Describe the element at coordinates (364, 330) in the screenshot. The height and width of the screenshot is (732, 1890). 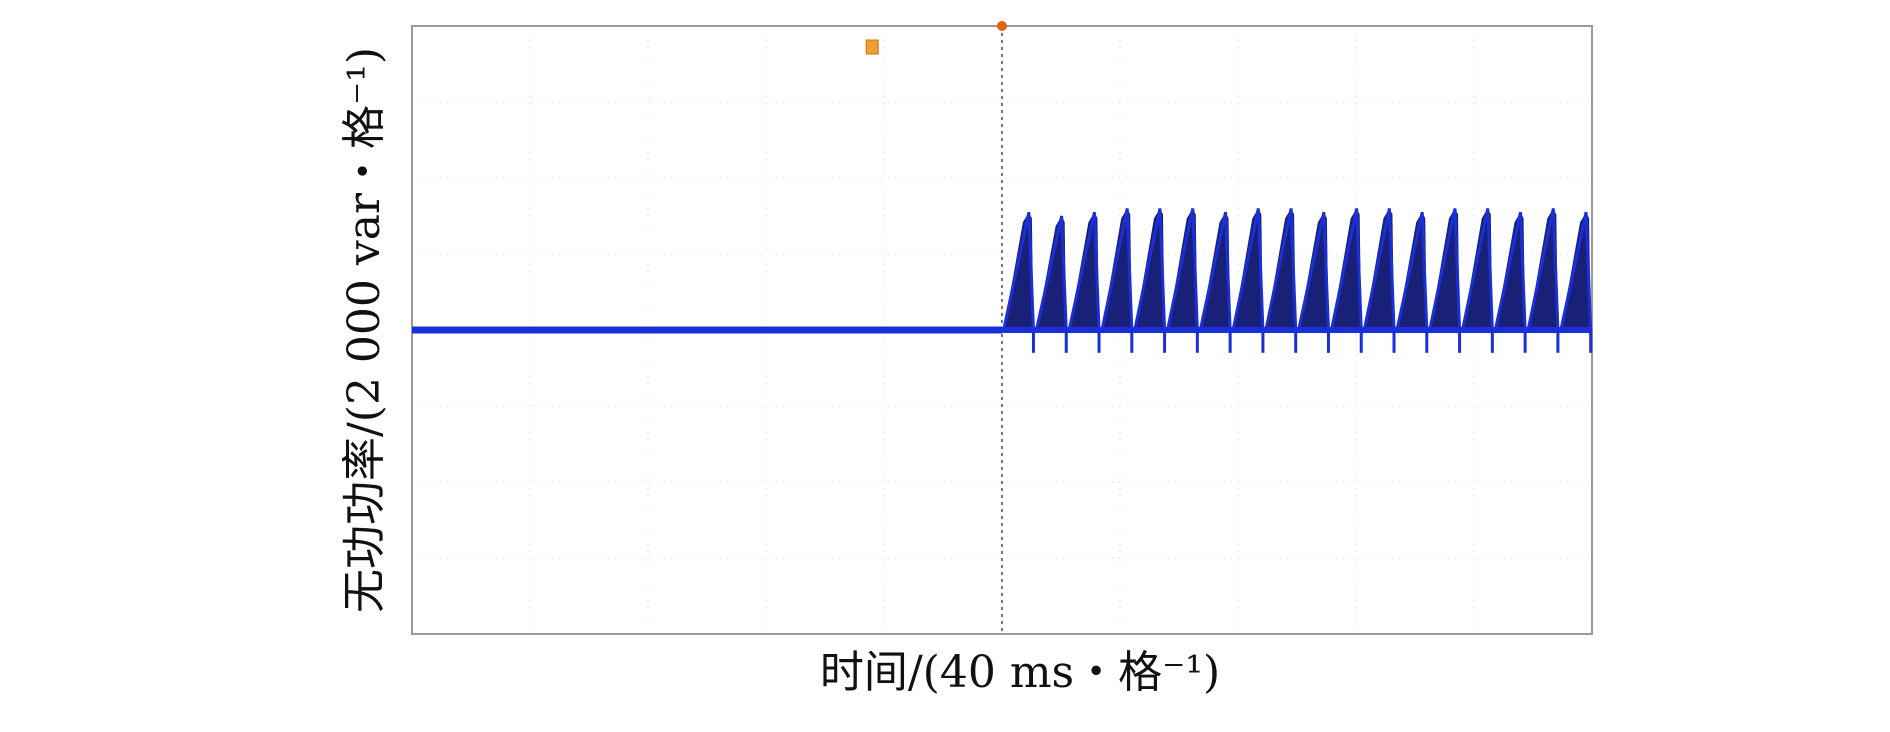
I see `y-axis-label: 无功功率/(2 000 var・格⁻¹)` at that location.